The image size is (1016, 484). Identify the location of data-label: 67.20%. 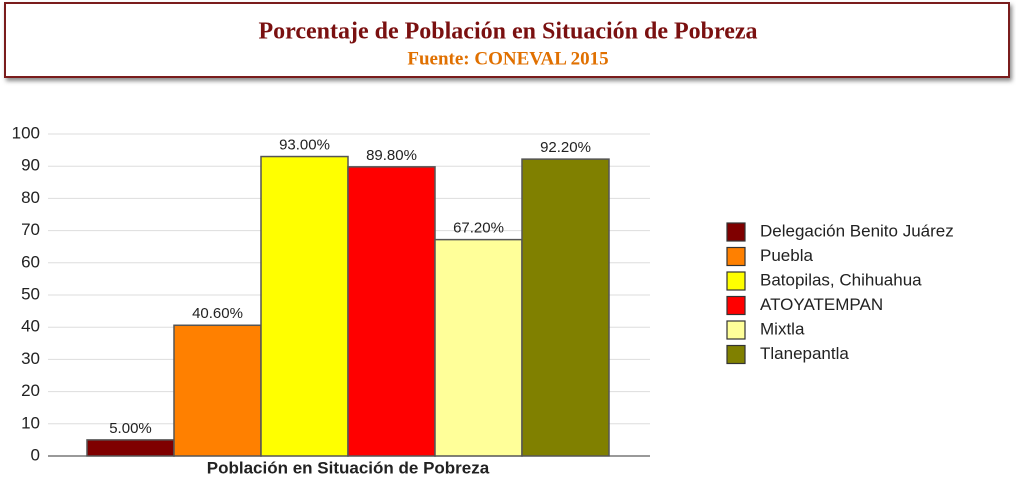
(478, 228).